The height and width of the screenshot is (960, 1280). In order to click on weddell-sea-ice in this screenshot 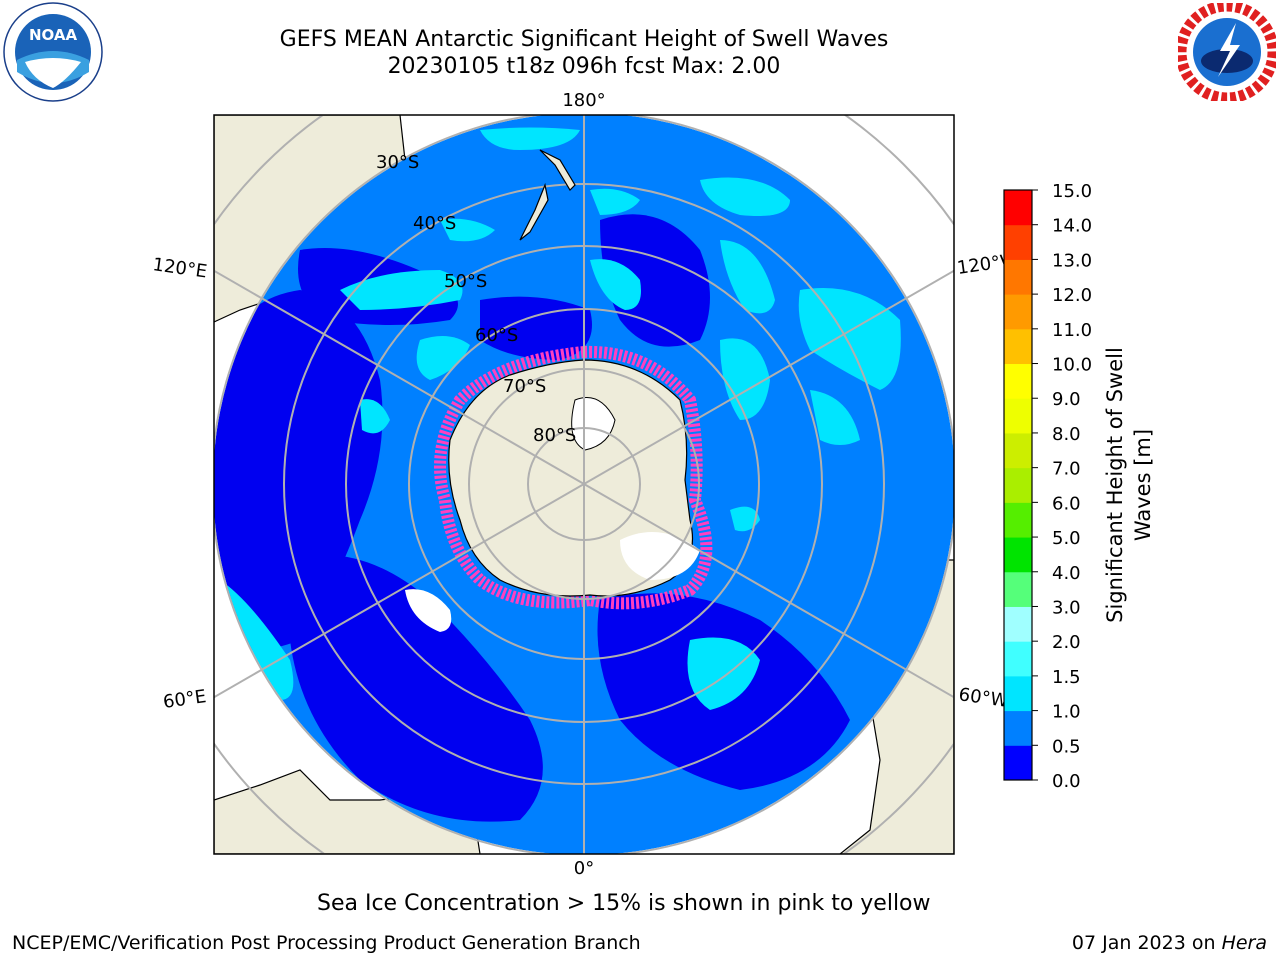, I will do `click(660, 556)`.